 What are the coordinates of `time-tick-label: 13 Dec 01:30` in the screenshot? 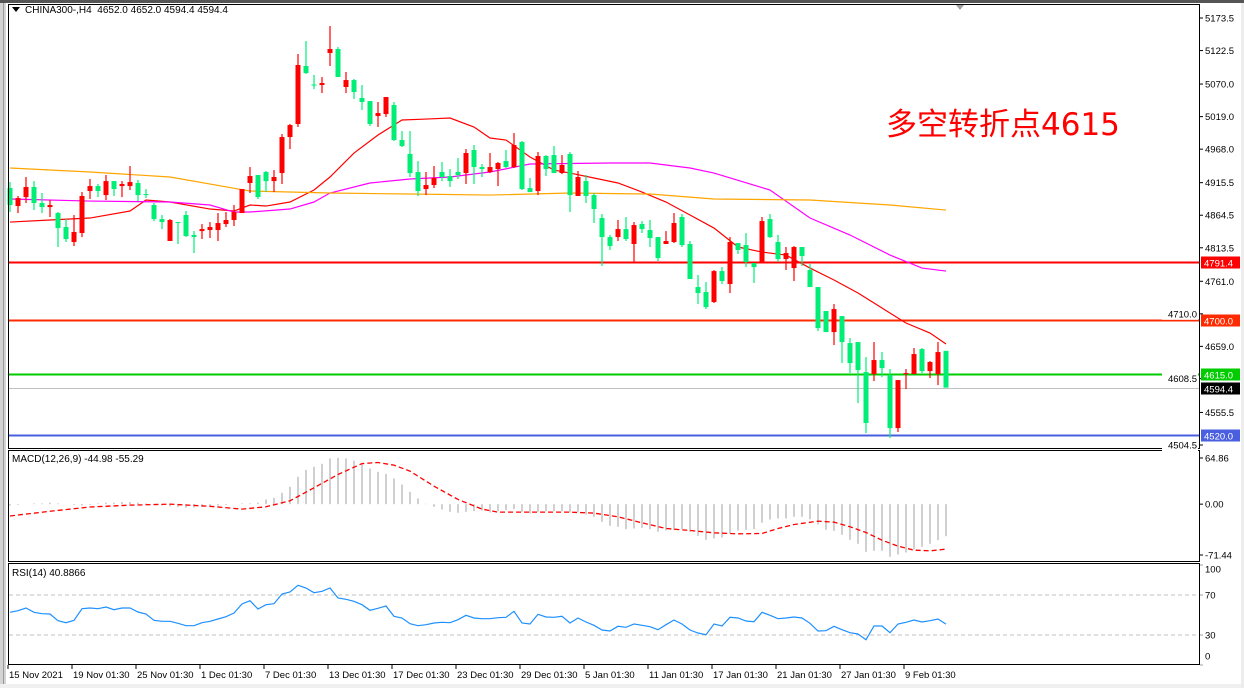 It's located at (357, 675).